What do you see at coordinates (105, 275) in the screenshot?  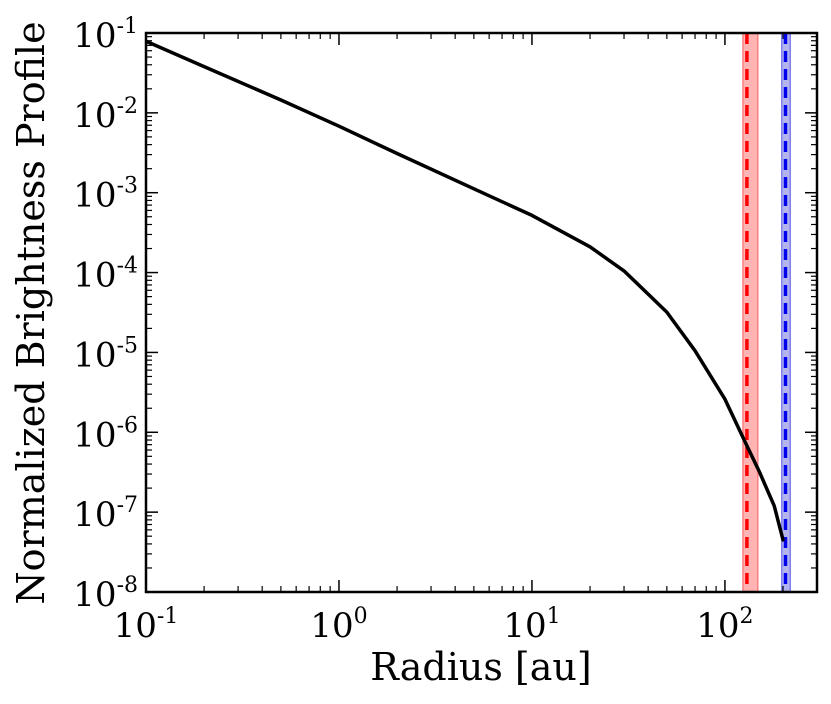 I see `y-tick-label-3: 10⁻⁴` at bounding box center [105, 275].